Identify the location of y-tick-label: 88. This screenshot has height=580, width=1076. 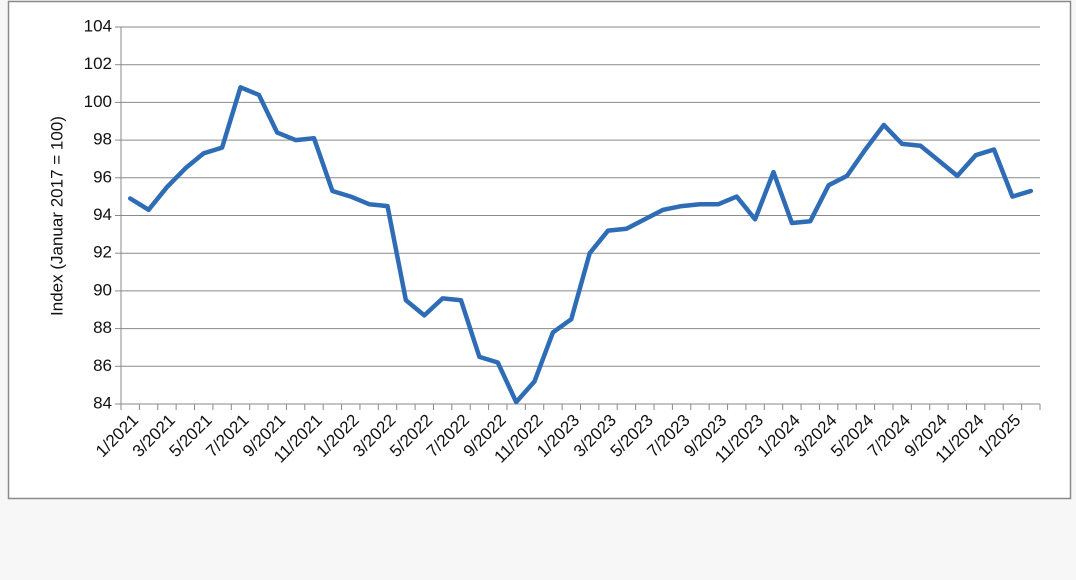
(102, 327).